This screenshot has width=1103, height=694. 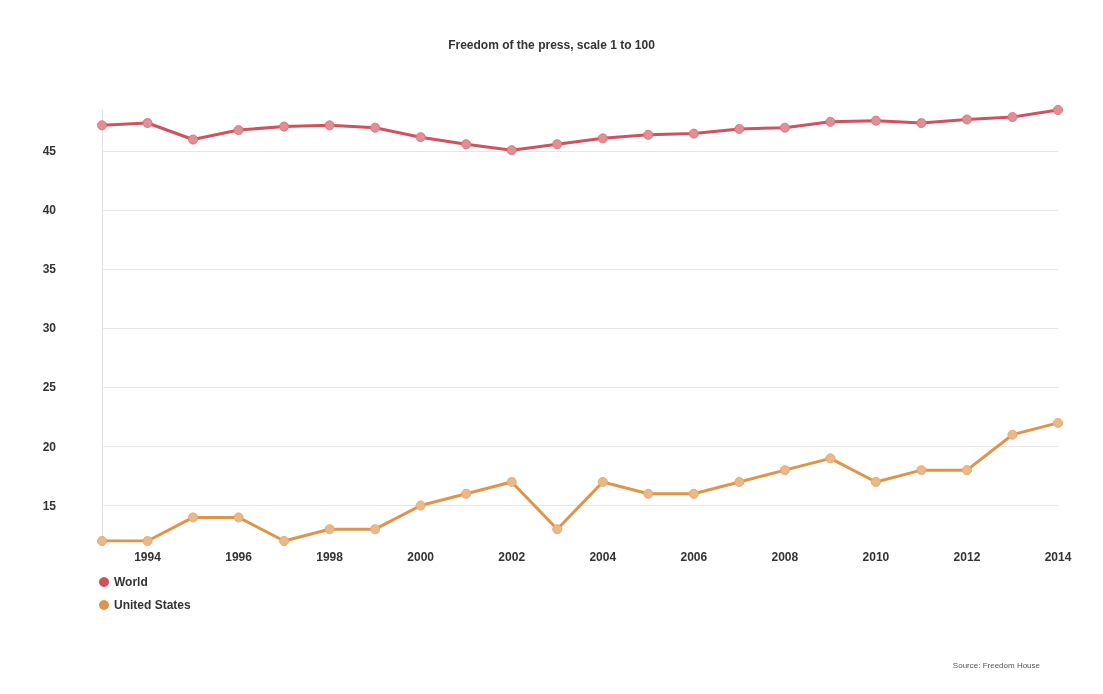 What do you see at coordinates (49, 446) in the screenshot?
I see `y-tick-label: 20` at bounding box center [49, 446].